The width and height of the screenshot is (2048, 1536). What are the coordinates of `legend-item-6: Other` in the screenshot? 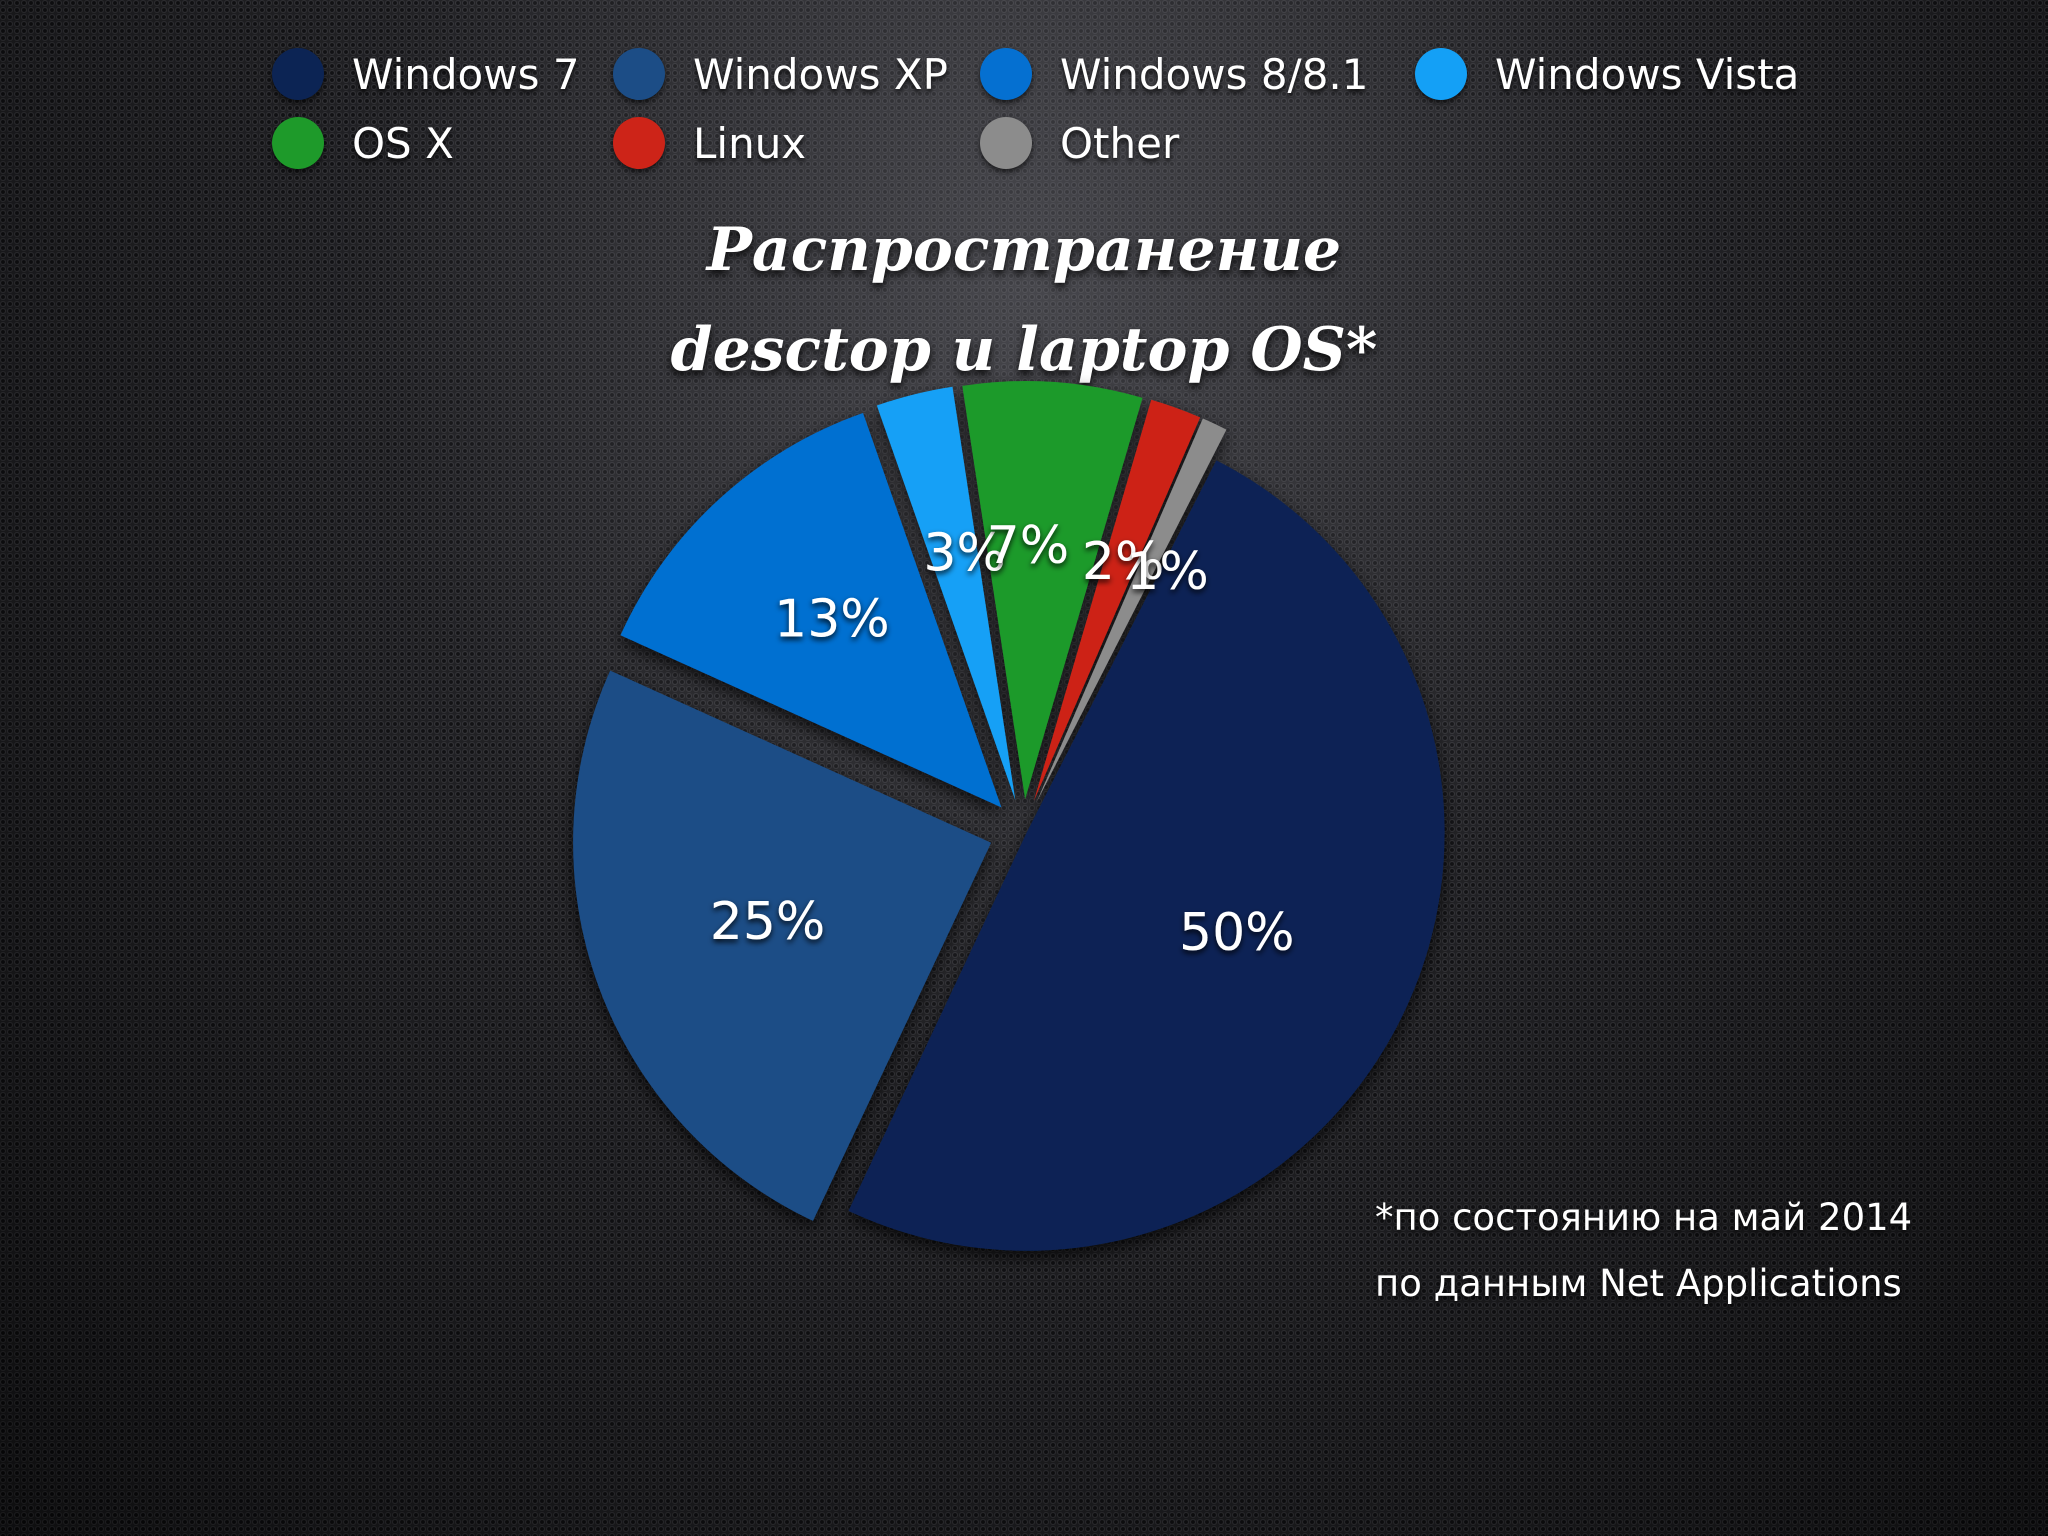 It's located at (1079, 143).